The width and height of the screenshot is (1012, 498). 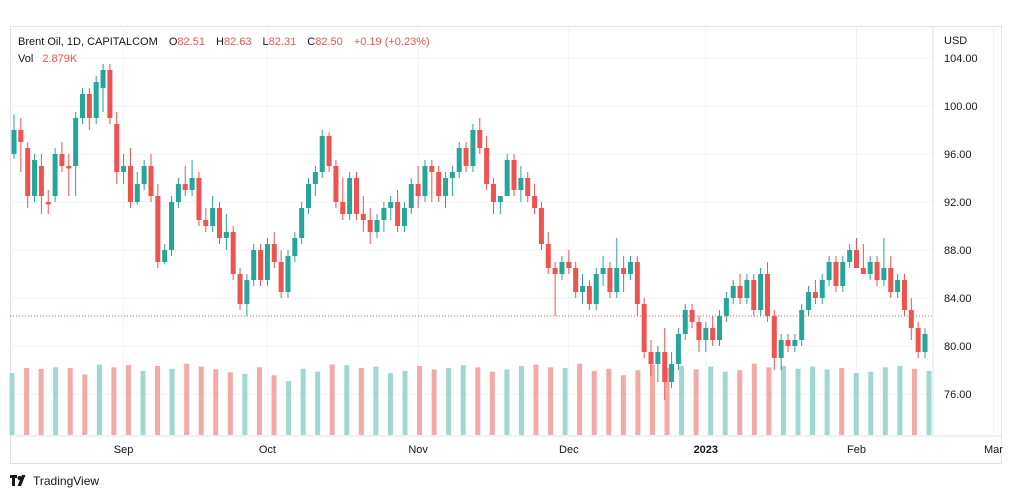 What do you see at coordinates (191, 42) in the screenshot?
I see `legend-open-value: 82.51` at bounding box center [191, 42].